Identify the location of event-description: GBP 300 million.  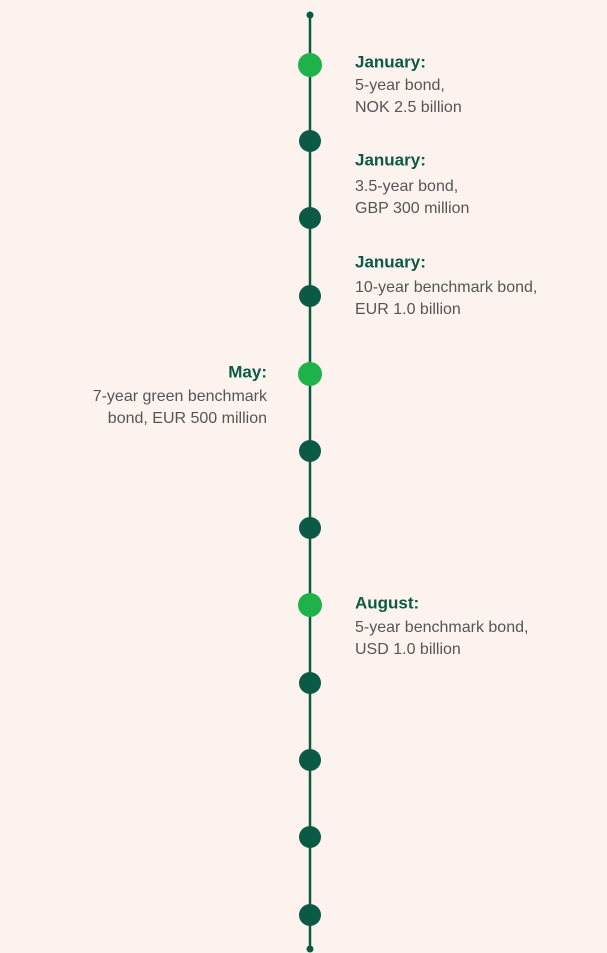
(412, 208).